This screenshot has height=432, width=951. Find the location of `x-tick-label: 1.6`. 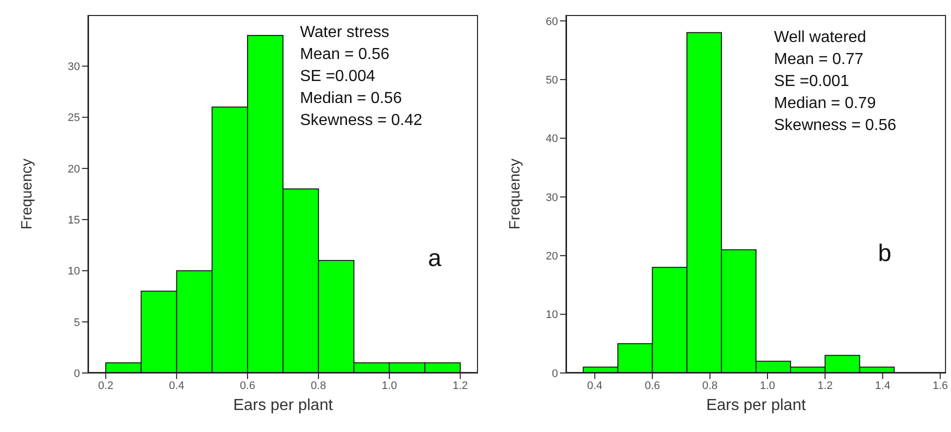

x-tick-label: 1.6 is located at coordinates (940, 386).